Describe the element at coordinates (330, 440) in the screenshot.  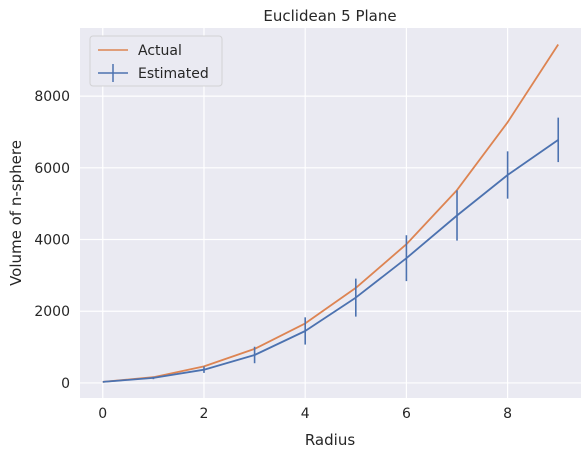
I see `x-axis-label: Radius` at that location.